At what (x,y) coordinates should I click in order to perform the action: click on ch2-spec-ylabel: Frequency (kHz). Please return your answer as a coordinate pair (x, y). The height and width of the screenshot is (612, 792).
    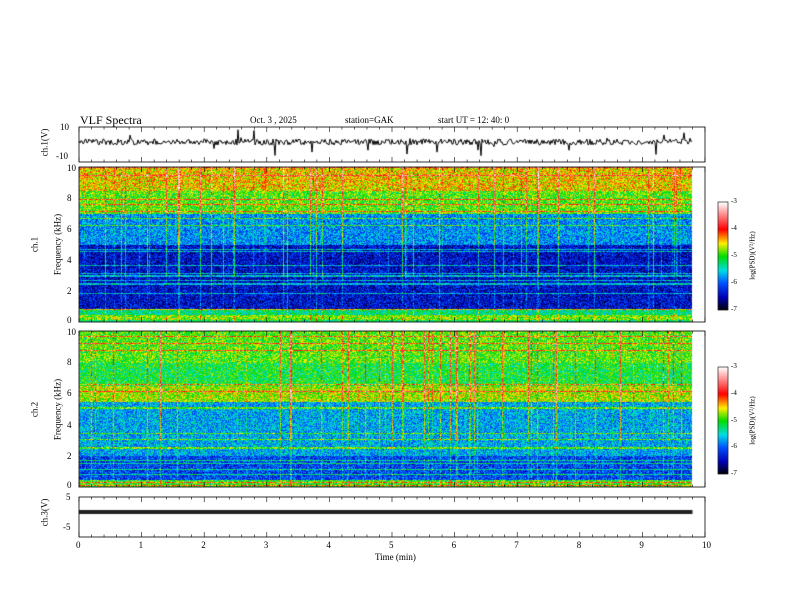
    Looking at the image, I should click on (57, 409).